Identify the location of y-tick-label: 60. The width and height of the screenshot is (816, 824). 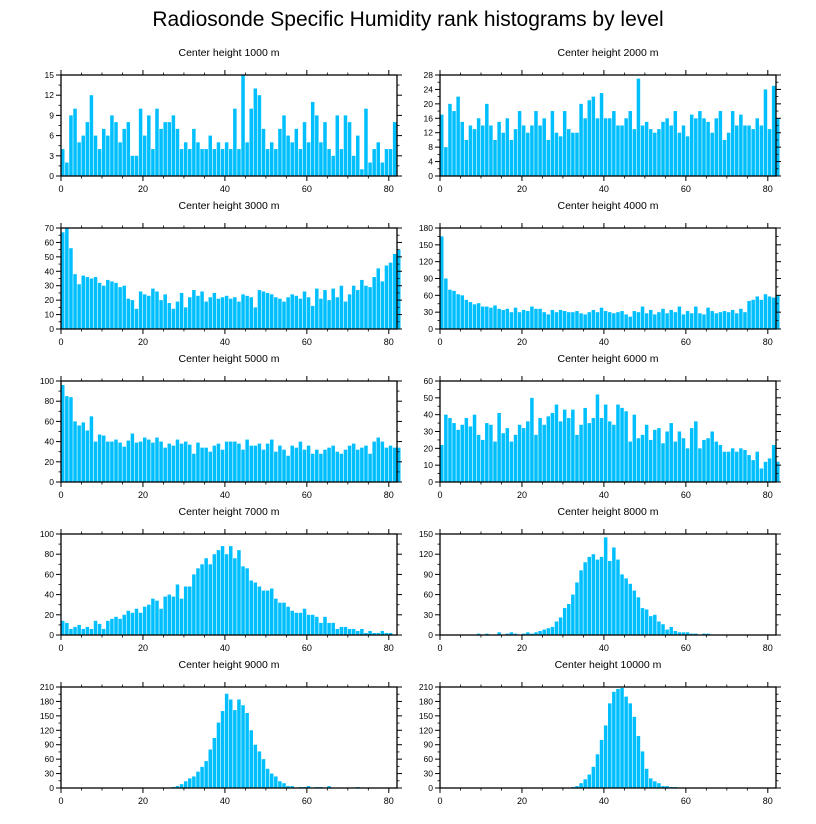
(429, 381).